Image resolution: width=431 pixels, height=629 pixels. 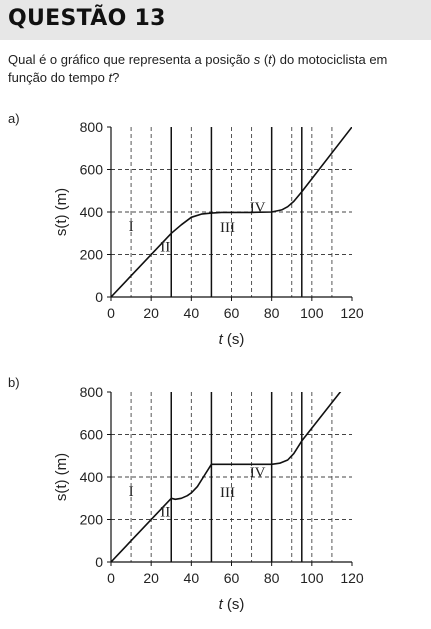 I want to click on option-b-label: b), so click(x=14, y=382).